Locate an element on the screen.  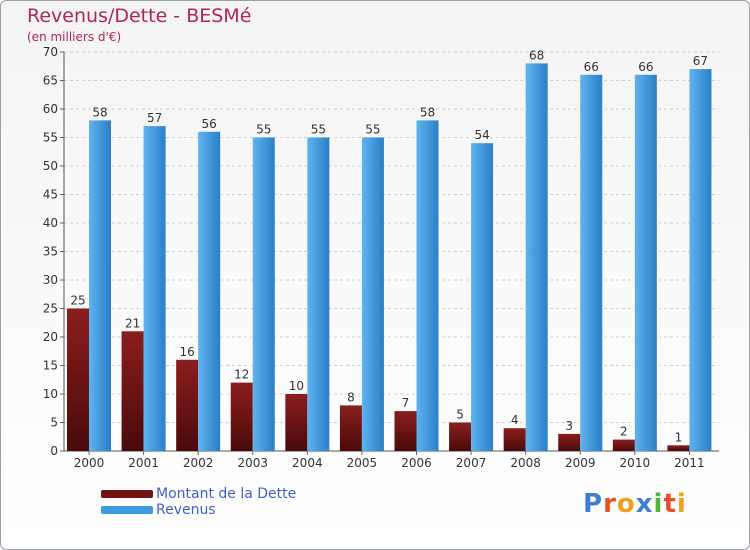
y-tick-label: 0 is located at coordinates (54, 451).